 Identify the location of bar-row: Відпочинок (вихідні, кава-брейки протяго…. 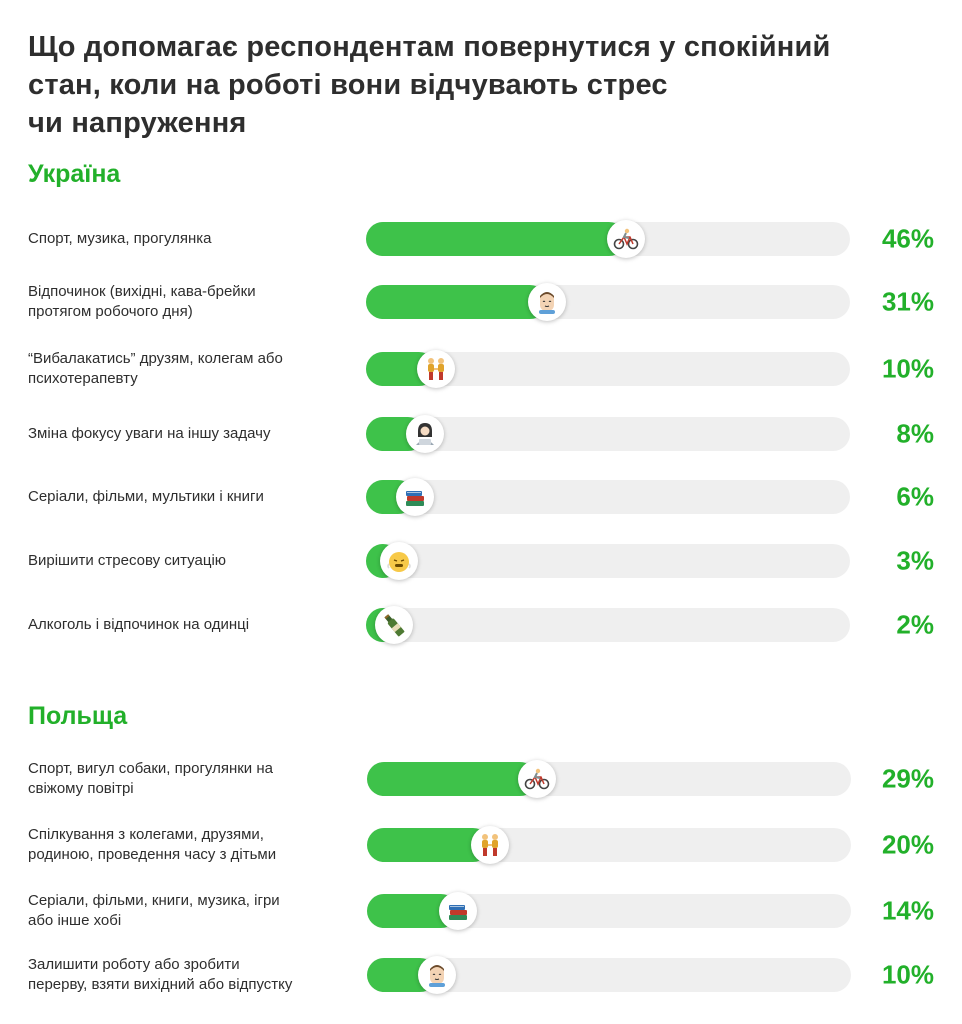
(481, 302).